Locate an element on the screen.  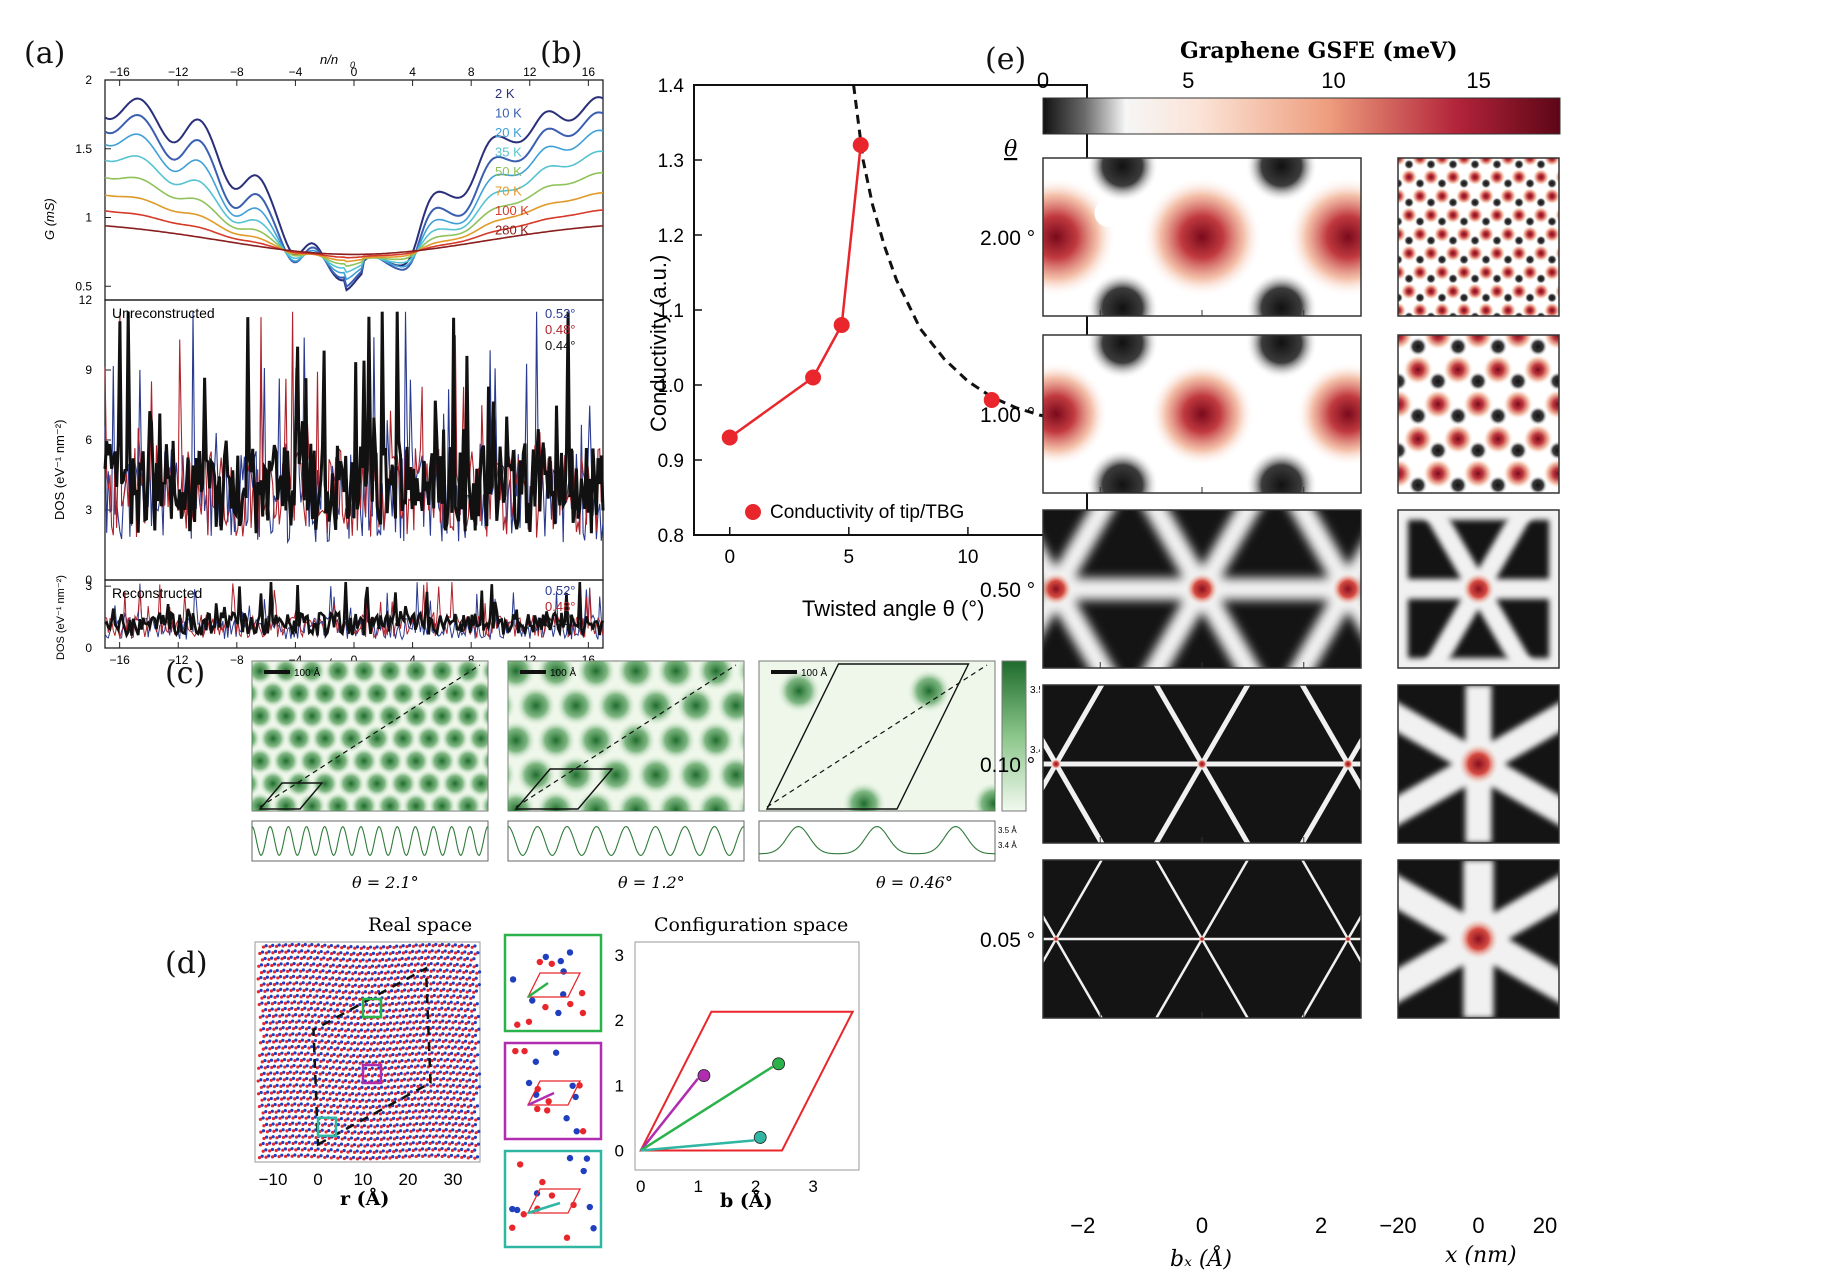
d-inset-atom is located at coordinates (515, 1051).